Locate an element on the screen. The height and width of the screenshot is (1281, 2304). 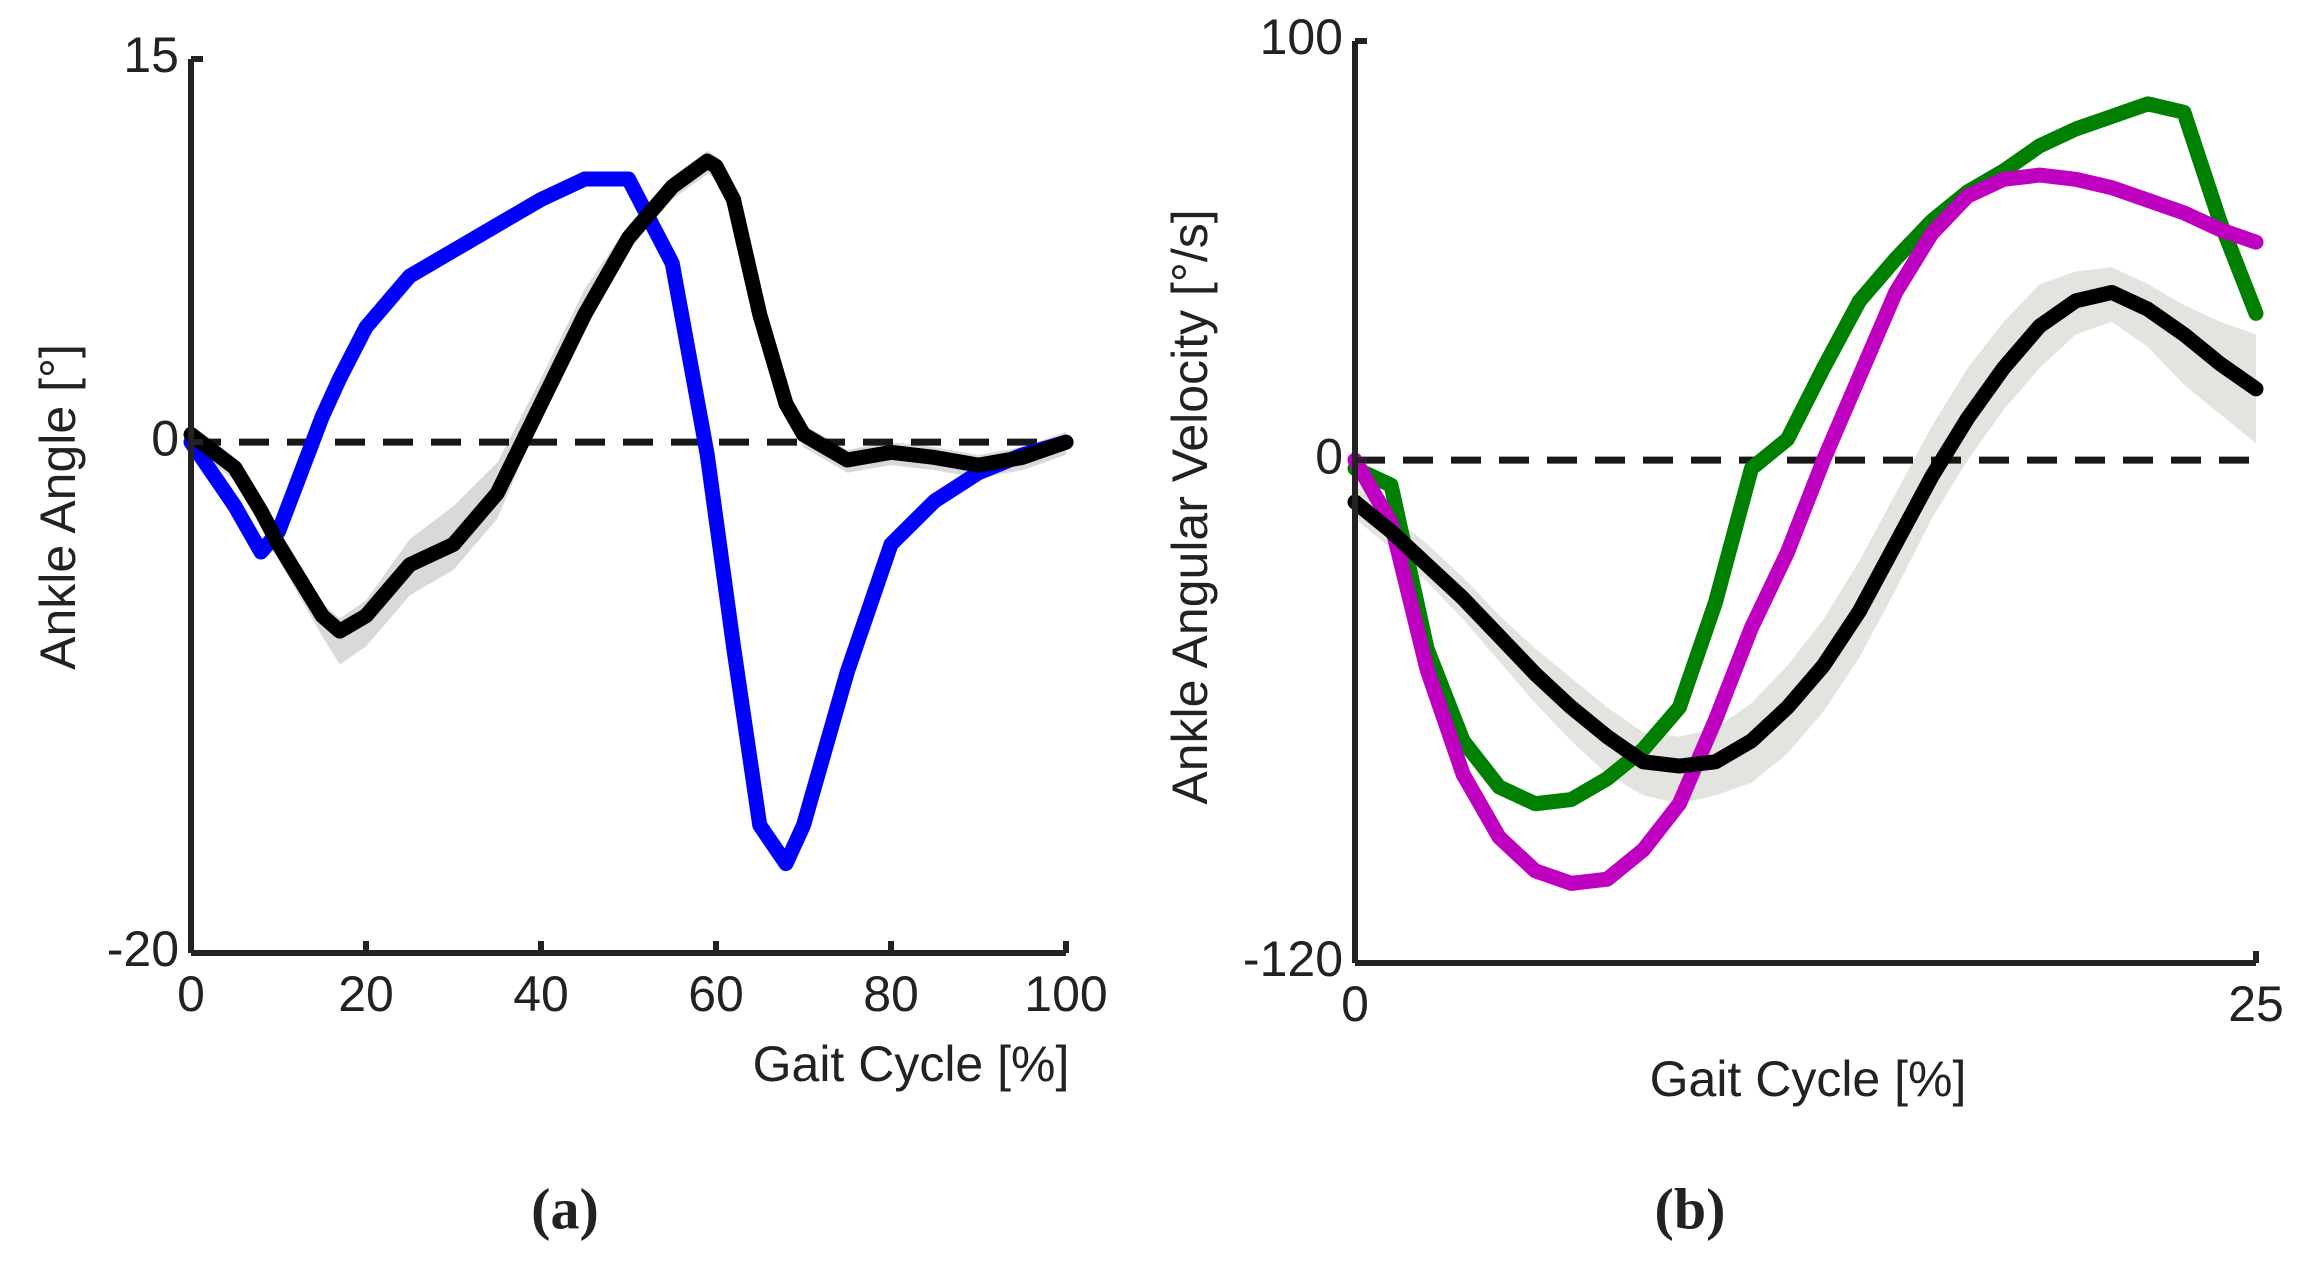
y-tick-label: -20 is located at coordinates (143, 949).